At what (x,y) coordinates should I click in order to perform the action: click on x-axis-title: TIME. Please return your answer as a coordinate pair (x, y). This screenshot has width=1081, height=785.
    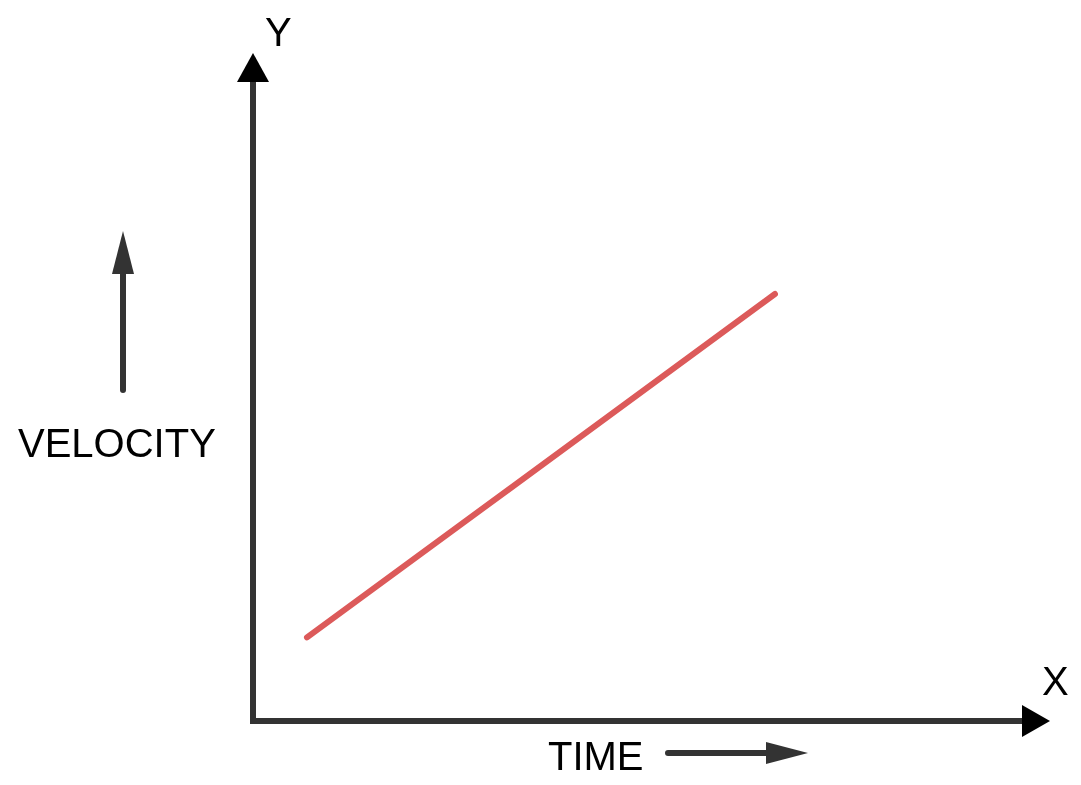
    Looking at the image, I should click on (596, 756).